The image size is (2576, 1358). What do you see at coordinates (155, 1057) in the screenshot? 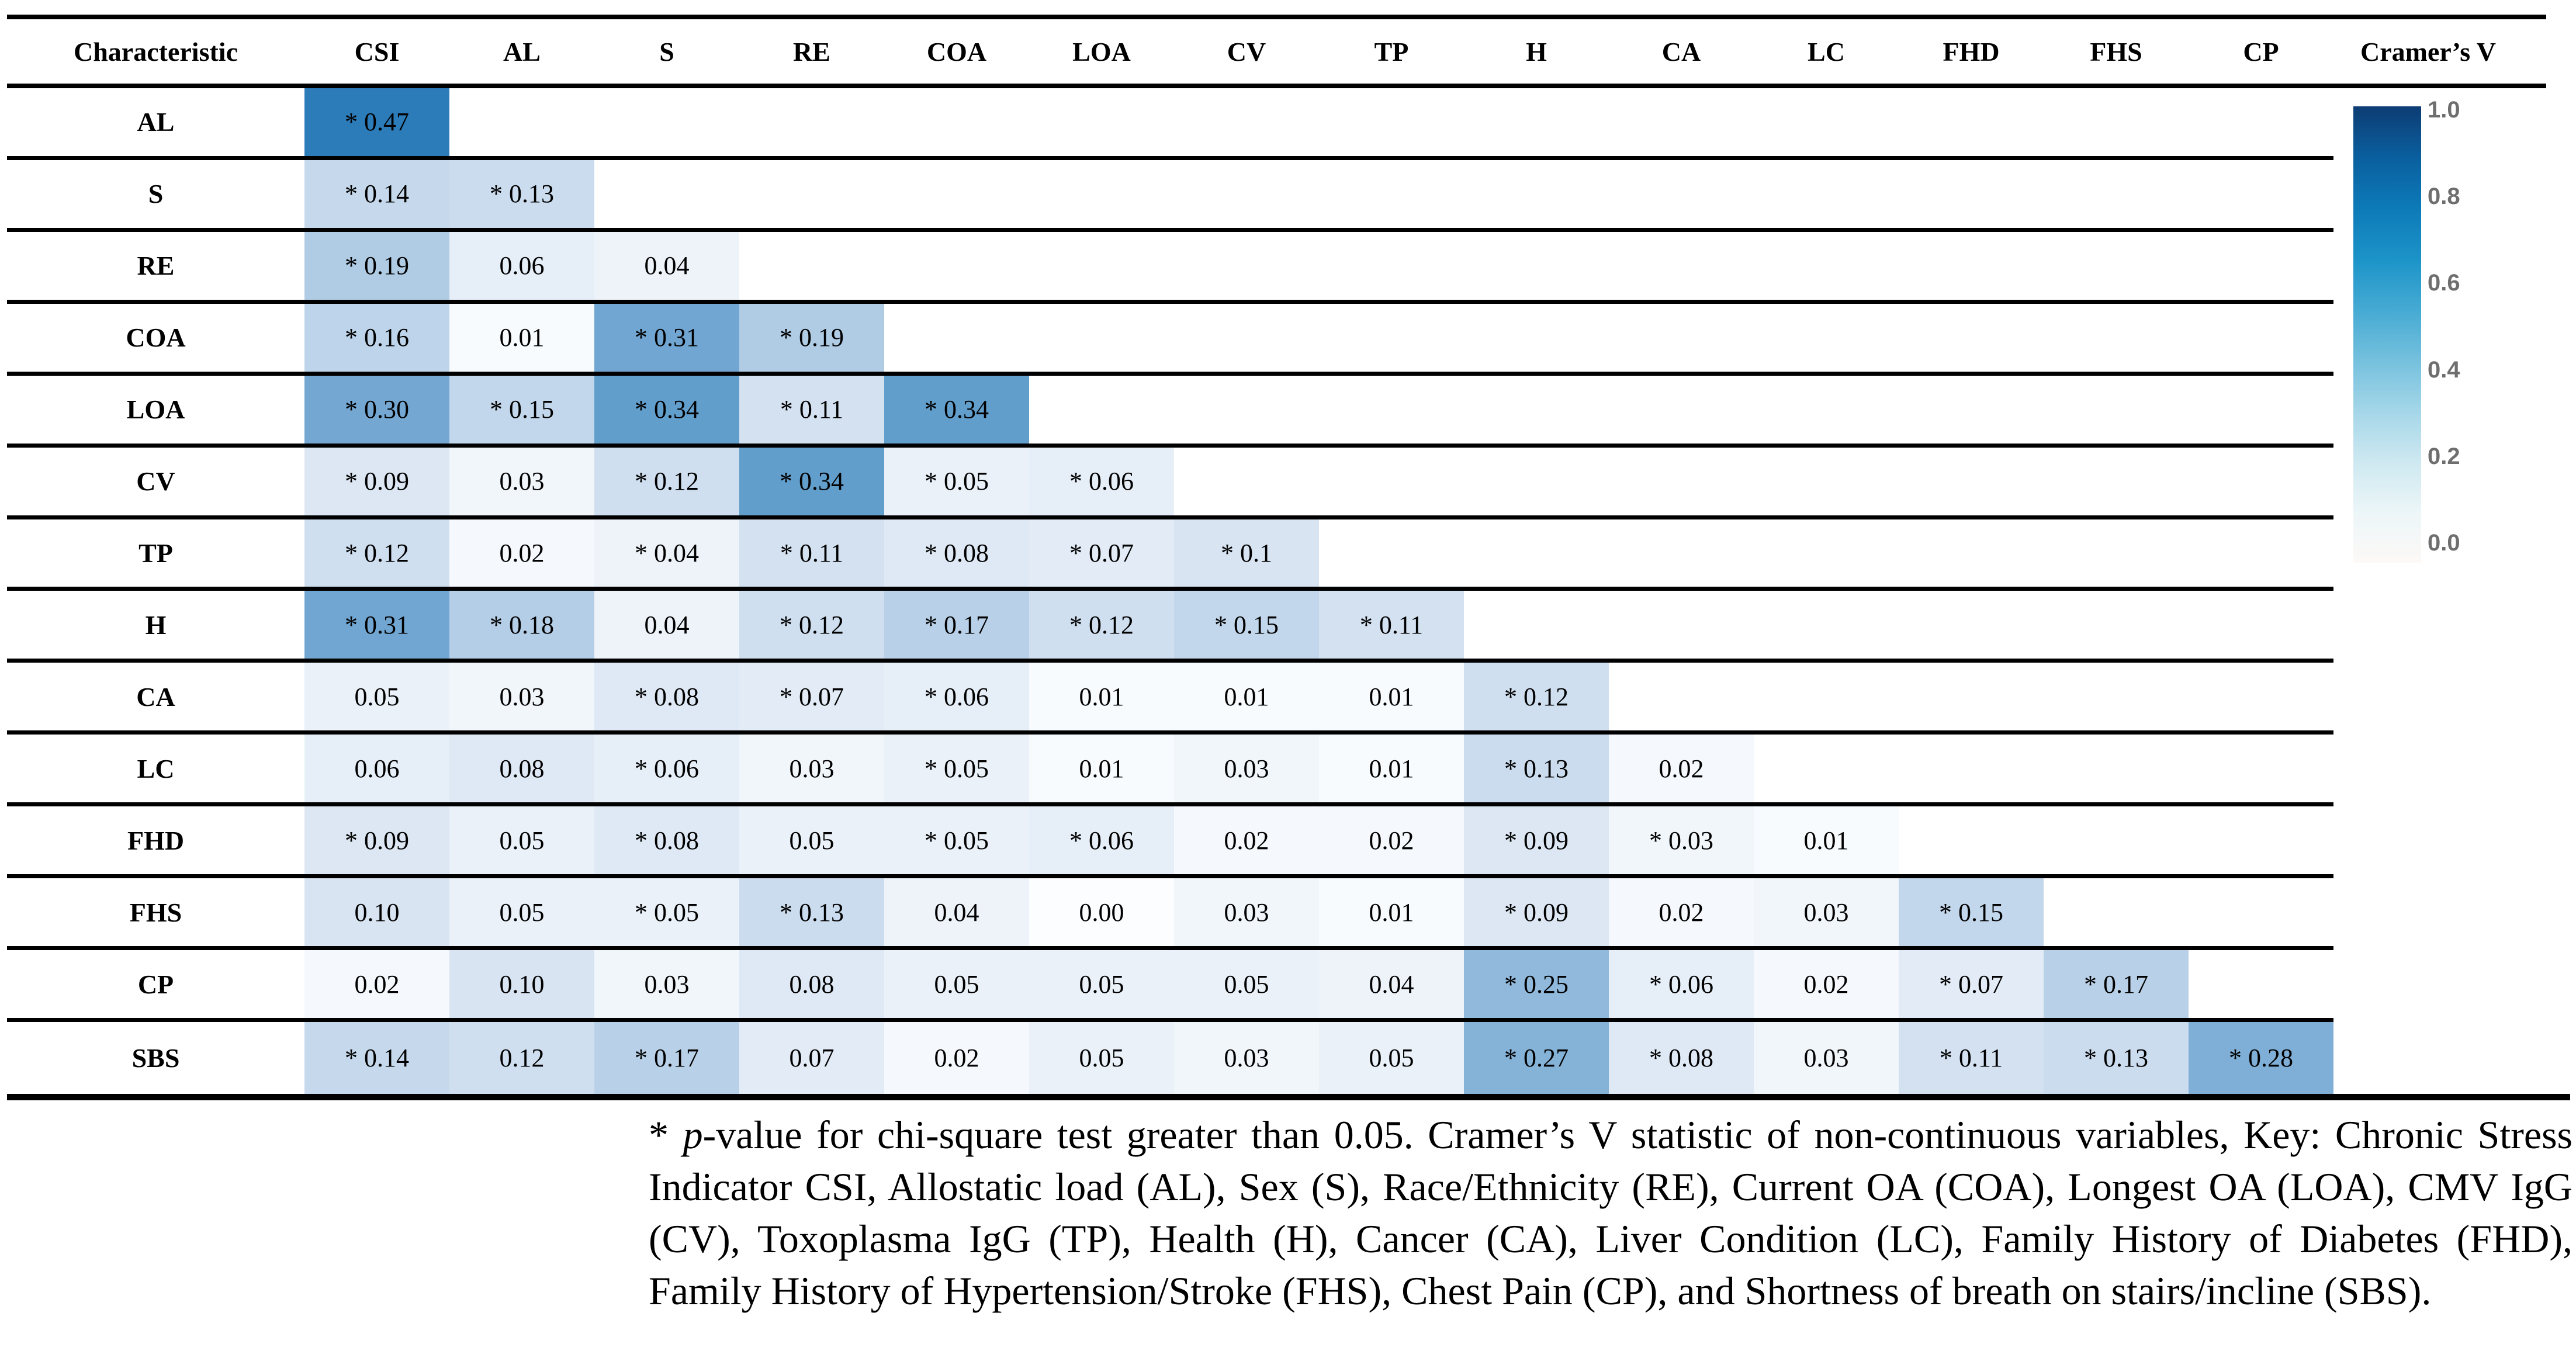
I see `row-label: SBS` at bounding box center [155, 1057].